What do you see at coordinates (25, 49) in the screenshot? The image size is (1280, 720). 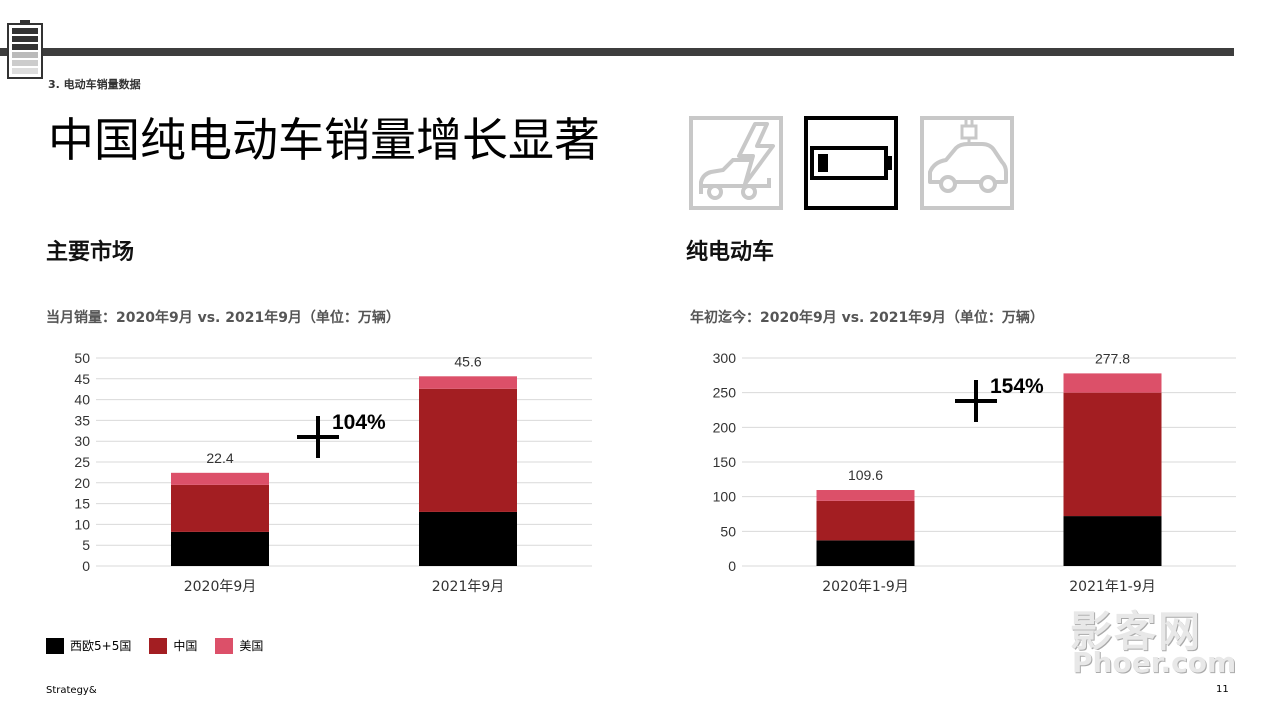 I see `battery-logo-icon` at bounding box center [25, 49].